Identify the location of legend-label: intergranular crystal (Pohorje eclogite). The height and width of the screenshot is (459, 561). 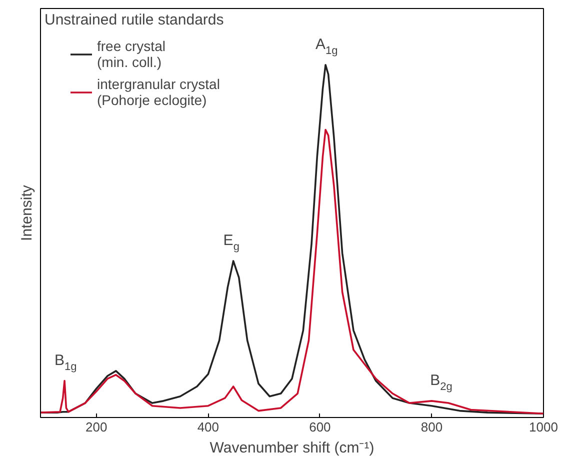
(158, 92).